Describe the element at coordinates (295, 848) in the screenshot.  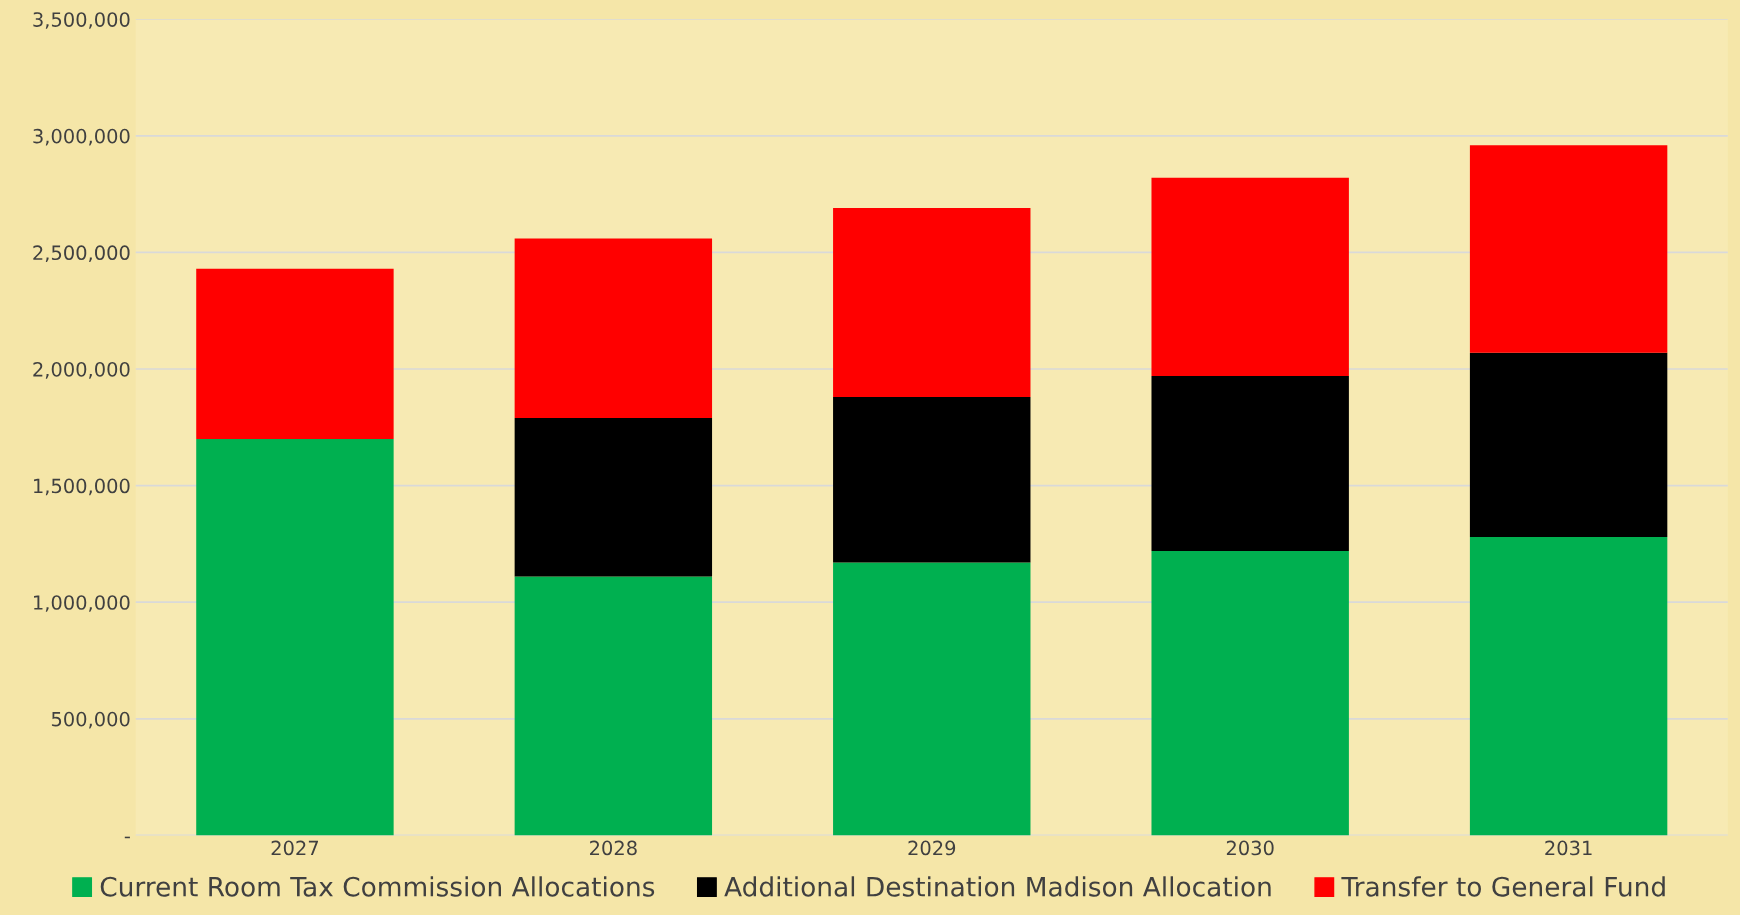
I see `x-tick-label: 2027` at that location.